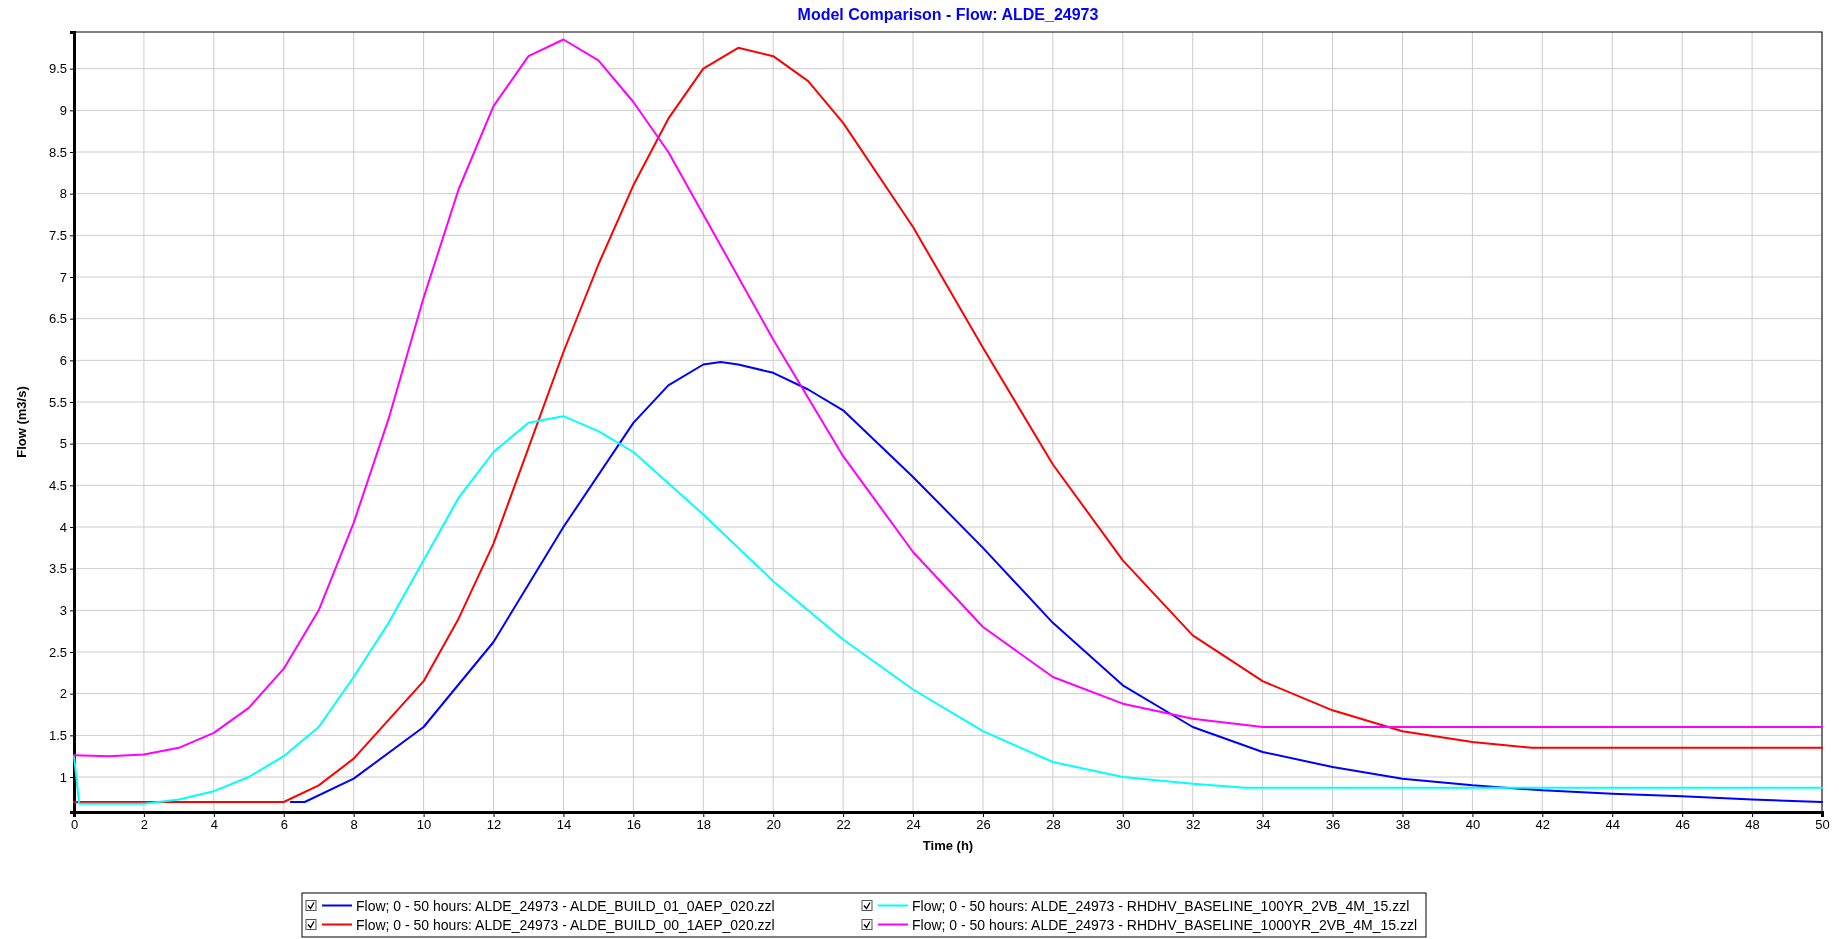 The height and width of the screenshot is (939, 1839). I want to click on y-tick-label: 3, so click(63, 610).